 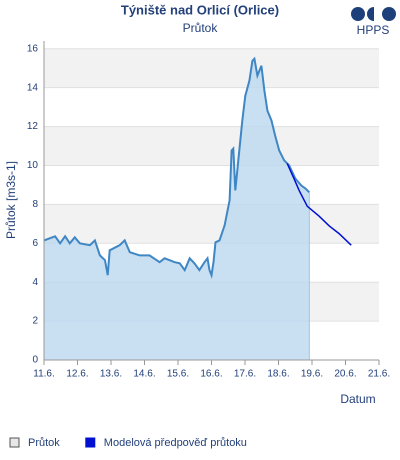 What do you see at coordinates (44, 374) in the screenshot?
I see `x-tick-label: 11.6.` at bounding box center [44, 374].